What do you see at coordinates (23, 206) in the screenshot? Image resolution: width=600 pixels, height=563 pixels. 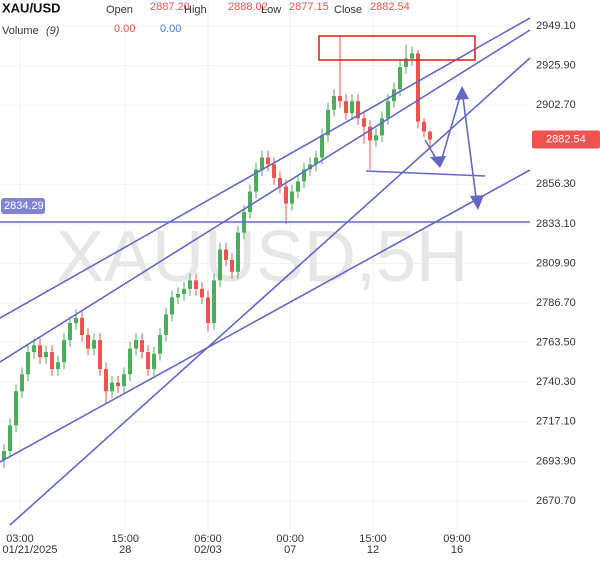 I see `level-box` at bounding box center [23, 206].